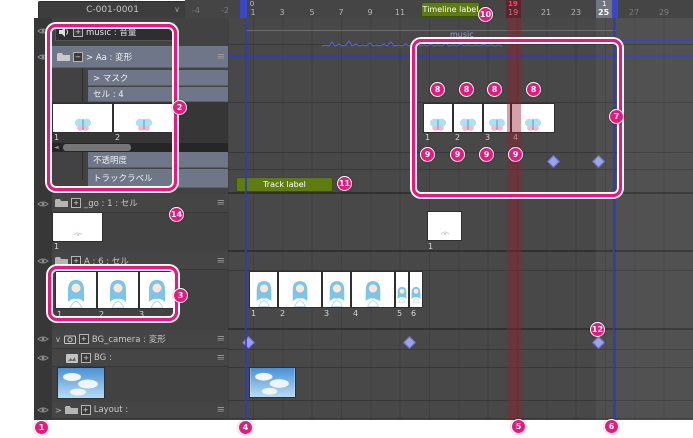 The image size is (693, 438). What do you see at coordinates (546, 12) in the screenshot?
I see `ruler-tick: 21` at bounding box center [546, 12].